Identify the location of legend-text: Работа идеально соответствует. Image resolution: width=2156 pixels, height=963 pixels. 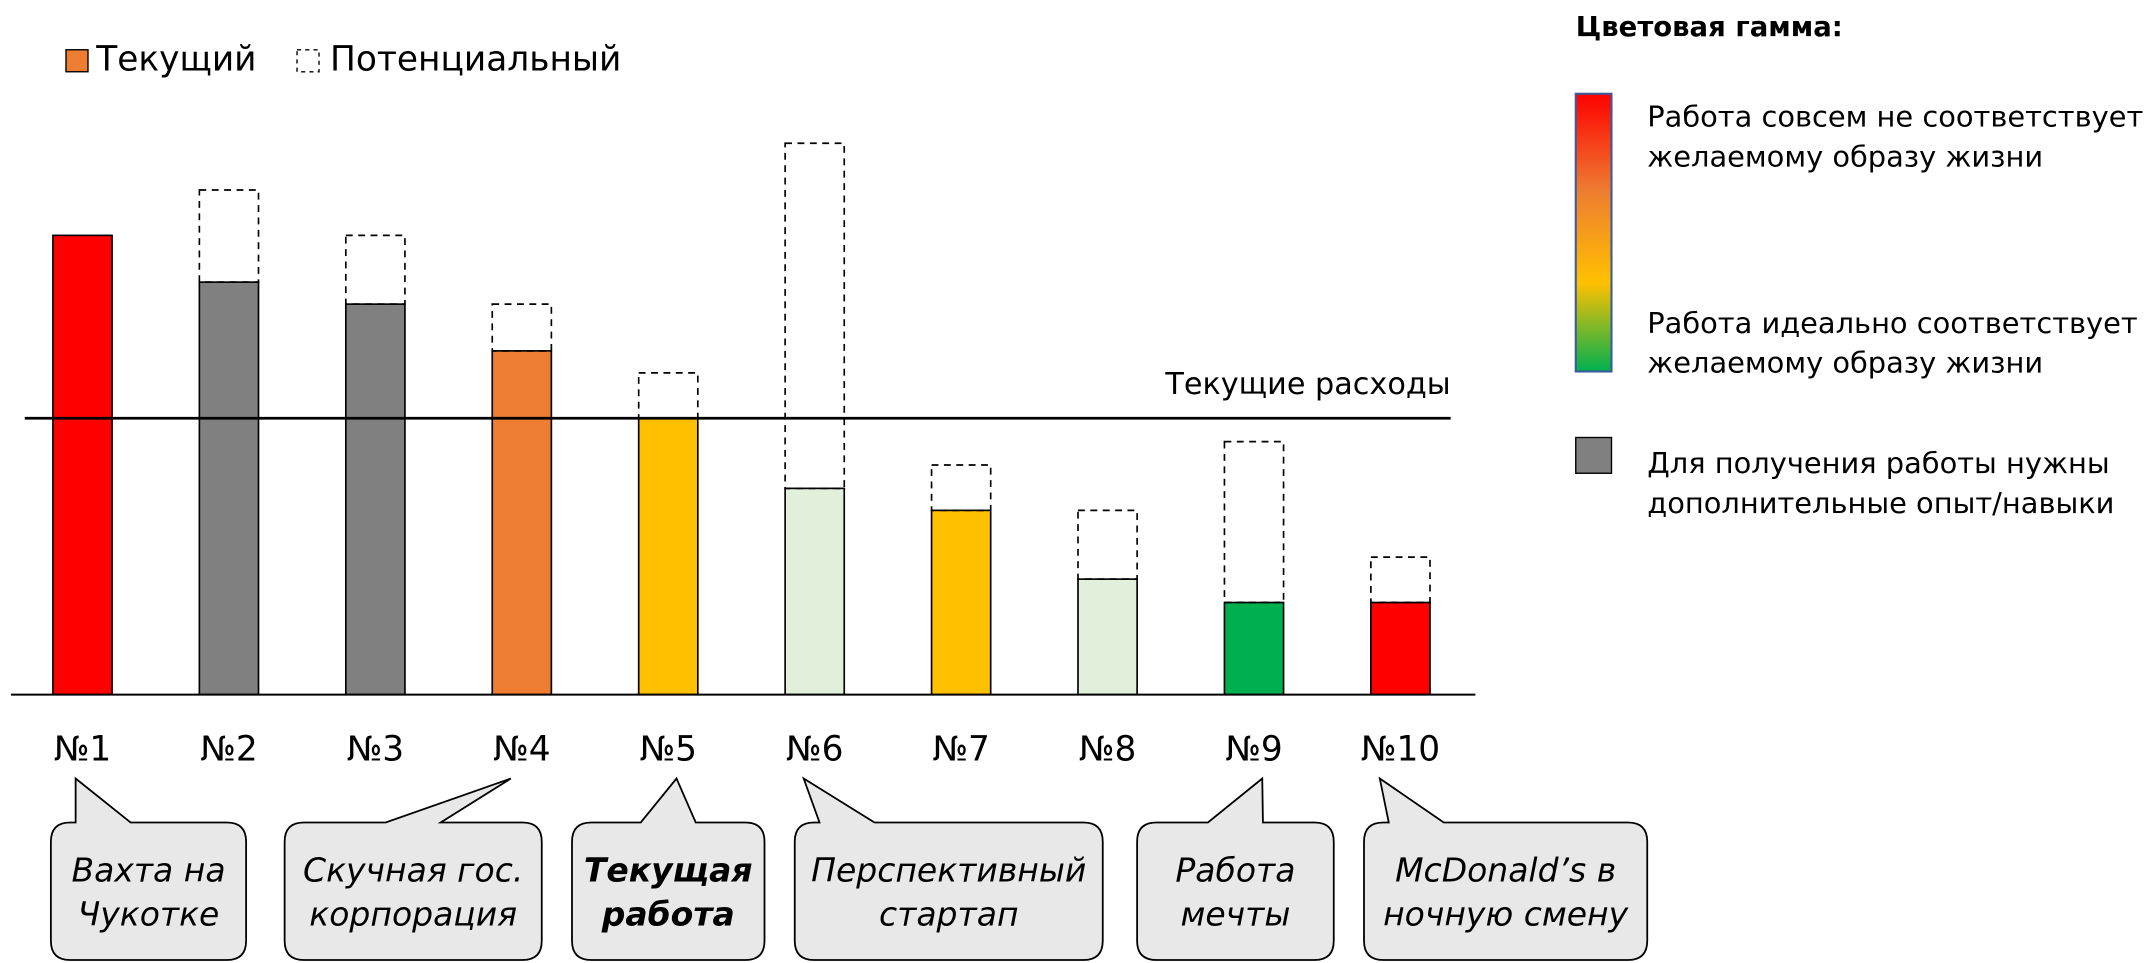
(1892, 323).